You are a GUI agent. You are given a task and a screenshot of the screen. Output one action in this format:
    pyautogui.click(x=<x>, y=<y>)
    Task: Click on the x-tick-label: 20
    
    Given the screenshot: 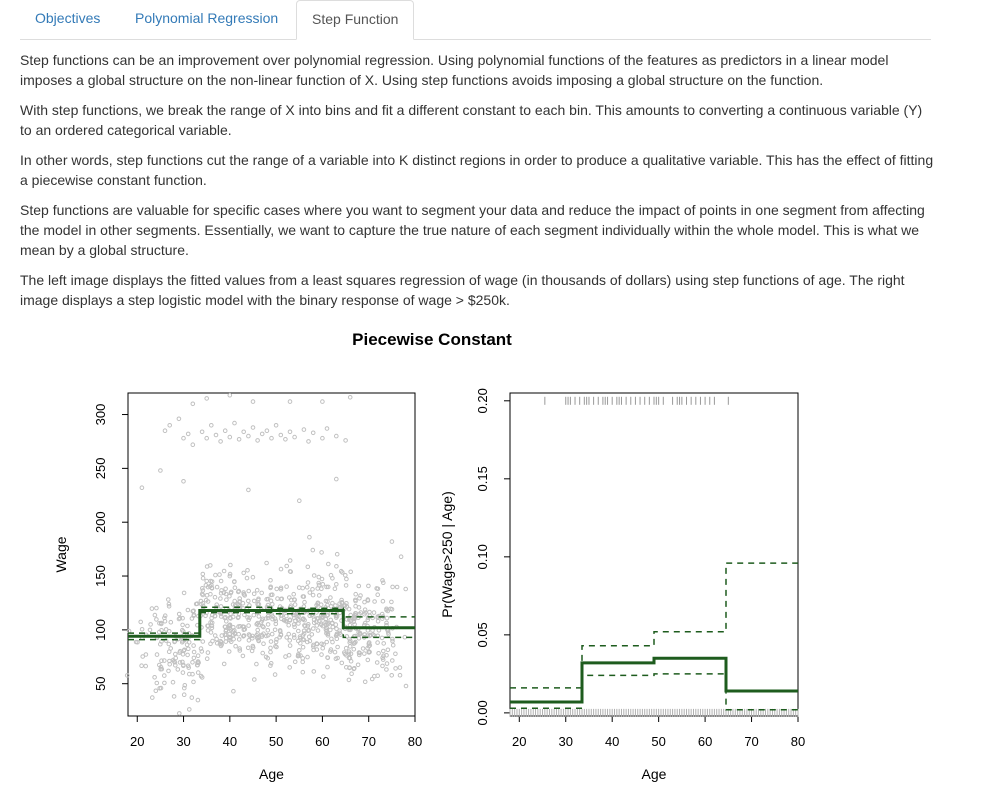 What is the action you would take?
    pyautogui.click(x=137, y=741)
    